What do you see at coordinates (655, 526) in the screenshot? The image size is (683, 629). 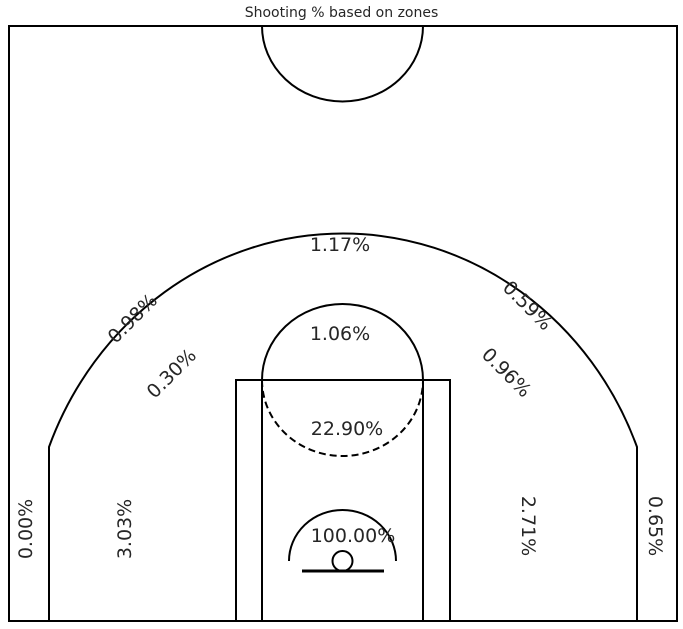 I see `zone-label-right-corner-three: 0.65%` at bounding box center [655, 526].